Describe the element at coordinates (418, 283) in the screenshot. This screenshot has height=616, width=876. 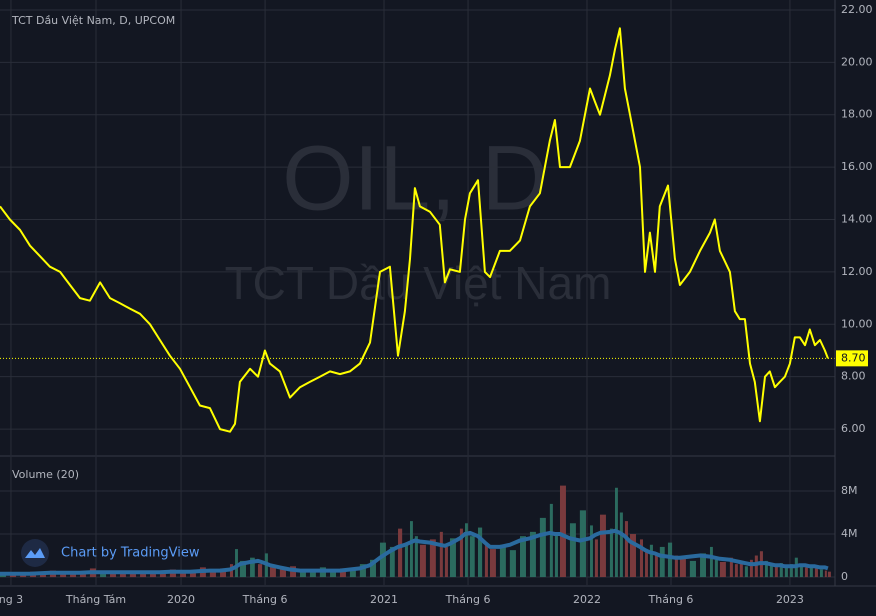
I see `watermark-subtitle: TCT Dầu Việt Nam` at that location.